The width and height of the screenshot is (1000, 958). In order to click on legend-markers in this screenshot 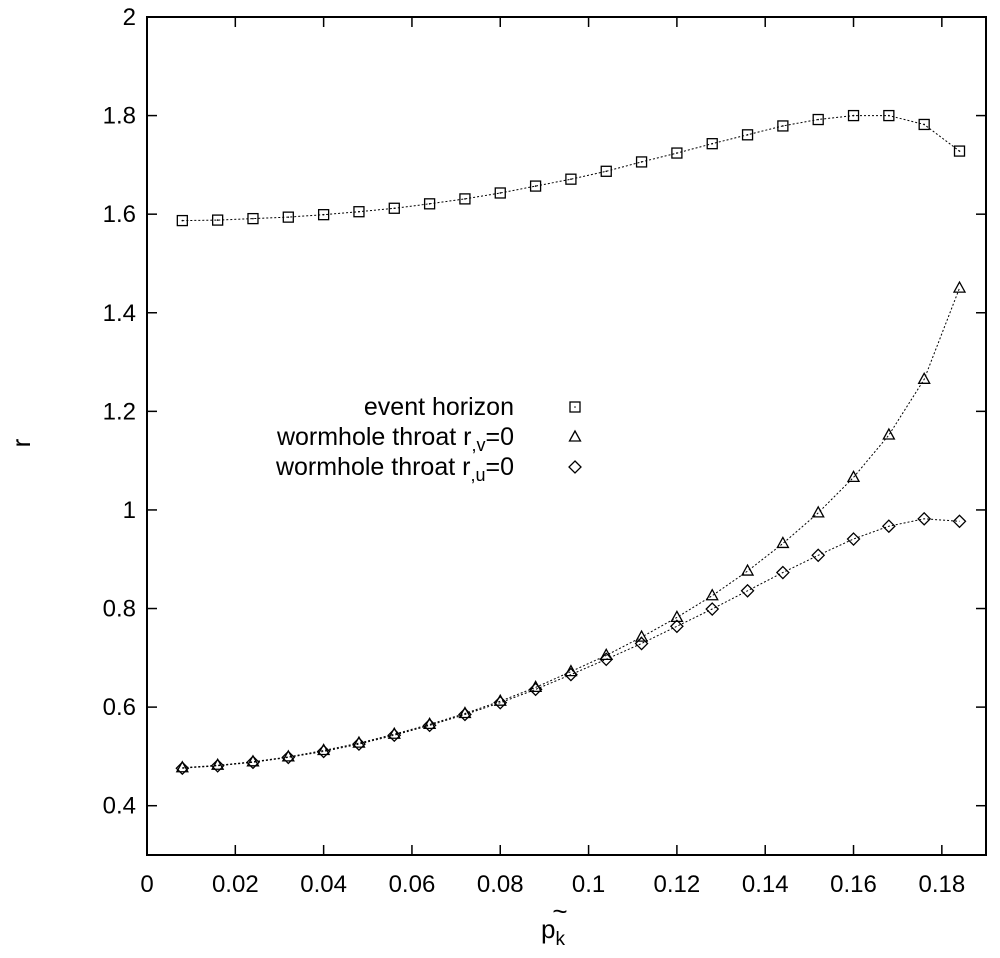, I will do `click(575, 437)`.